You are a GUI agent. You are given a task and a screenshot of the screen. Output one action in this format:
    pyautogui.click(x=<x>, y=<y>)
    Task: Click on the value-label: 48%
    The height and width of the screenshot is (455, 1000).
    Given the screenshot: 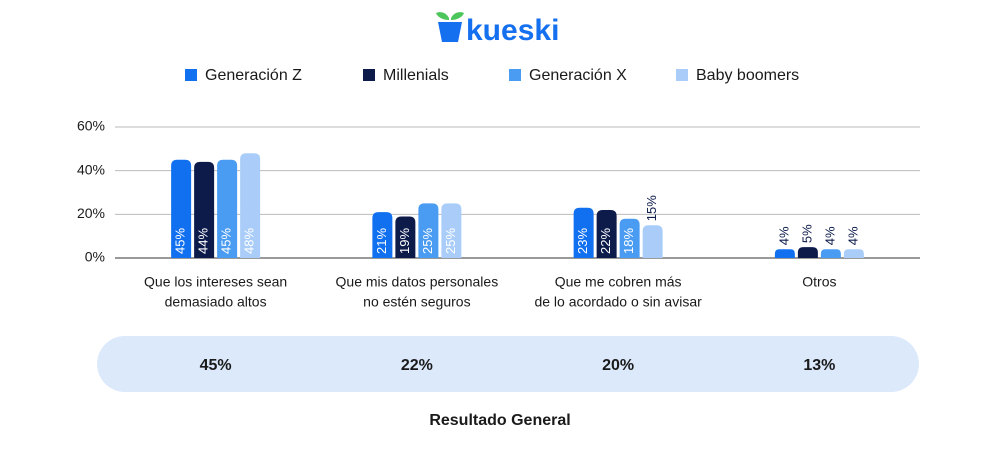 What is the action you would take?
    pyautogui.click(x=249, y=241)
    